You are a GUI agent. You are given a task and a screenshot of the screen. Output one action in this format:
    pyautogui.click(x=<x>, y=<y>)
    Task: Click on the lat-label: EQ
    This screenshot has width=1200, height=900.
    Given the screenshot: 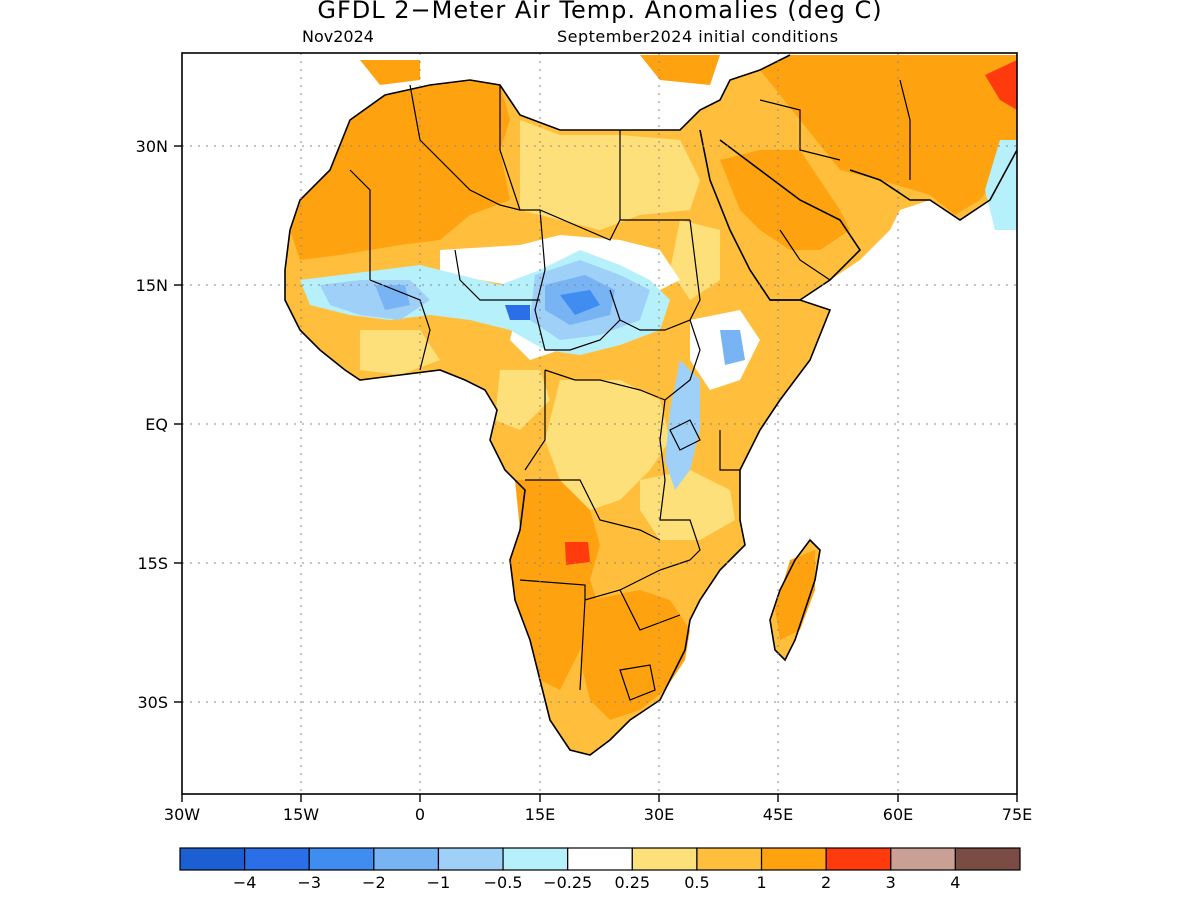 What is the action you would take?
    pyautogui.click(x=156, y=424)
    